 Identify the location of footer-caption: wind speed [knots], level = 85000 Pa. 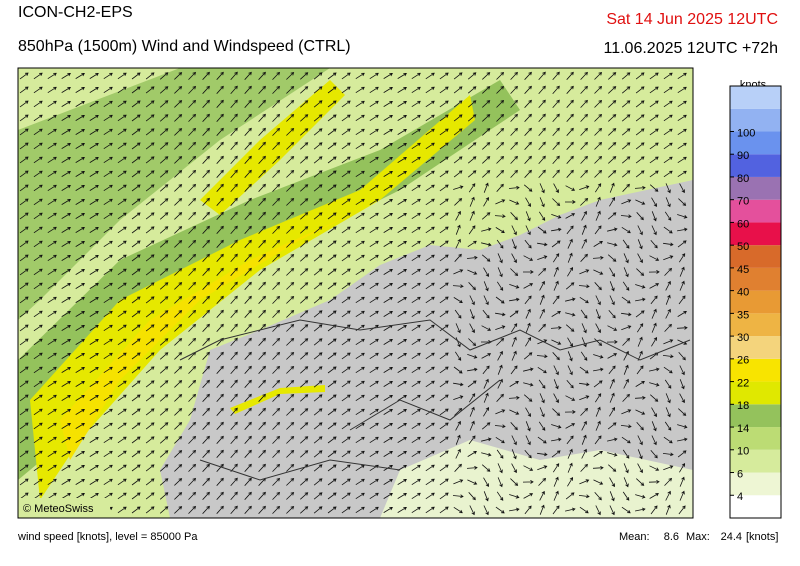
(107, 537).